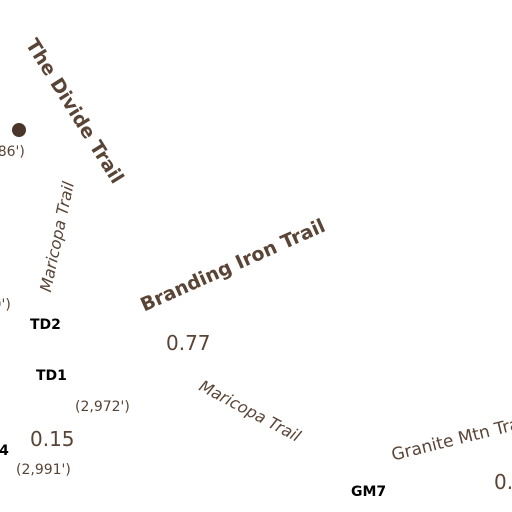 This screenshot has height=512, width=512. Describe the element at coordinates (51, 376) in the screenshot. I see `waypoint-td1: TD1` at that location.